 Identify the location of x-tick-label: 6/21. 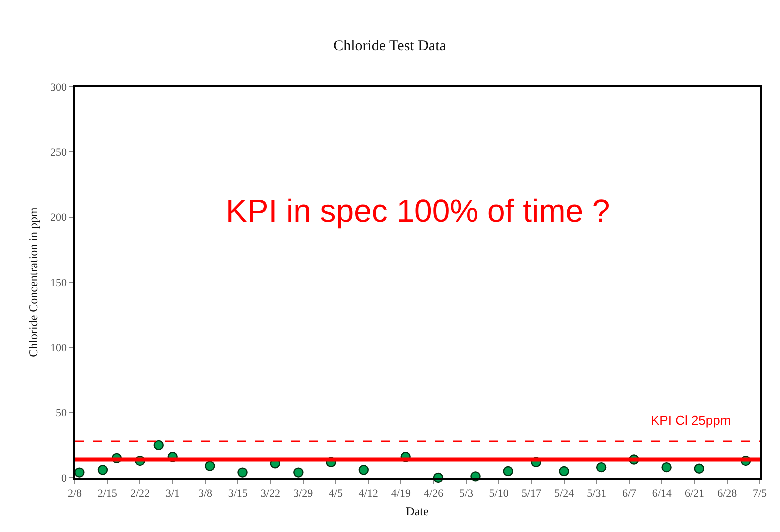
(694, 494).